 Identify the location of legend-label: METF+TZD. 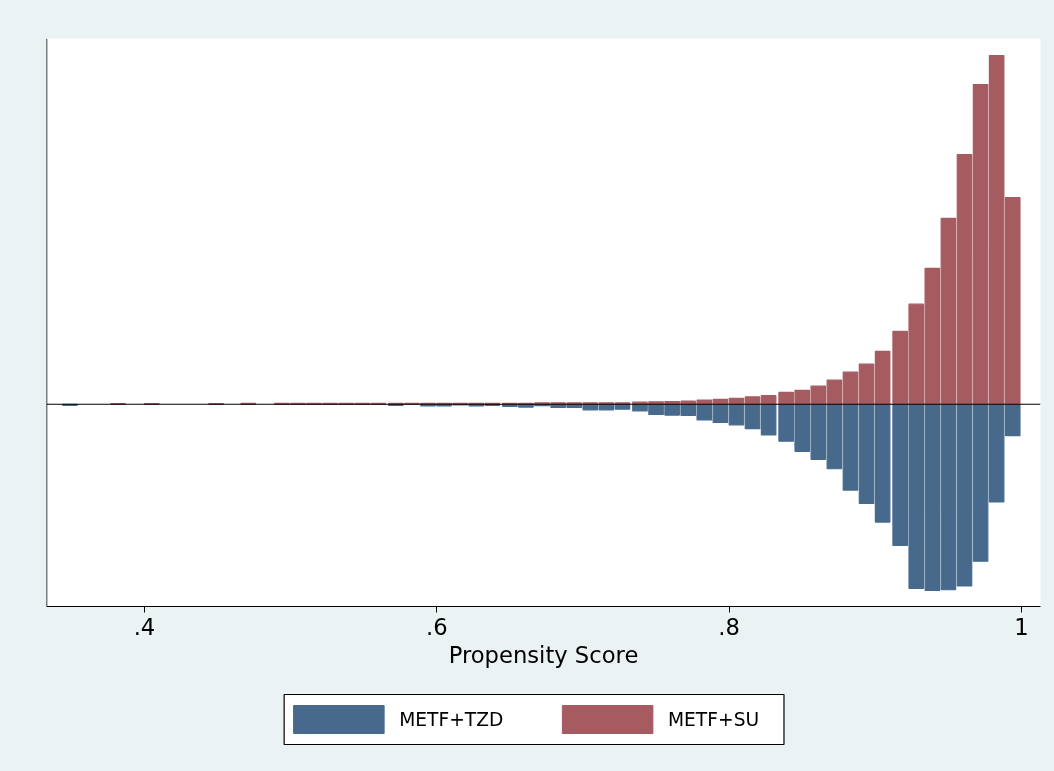
(451, 719).